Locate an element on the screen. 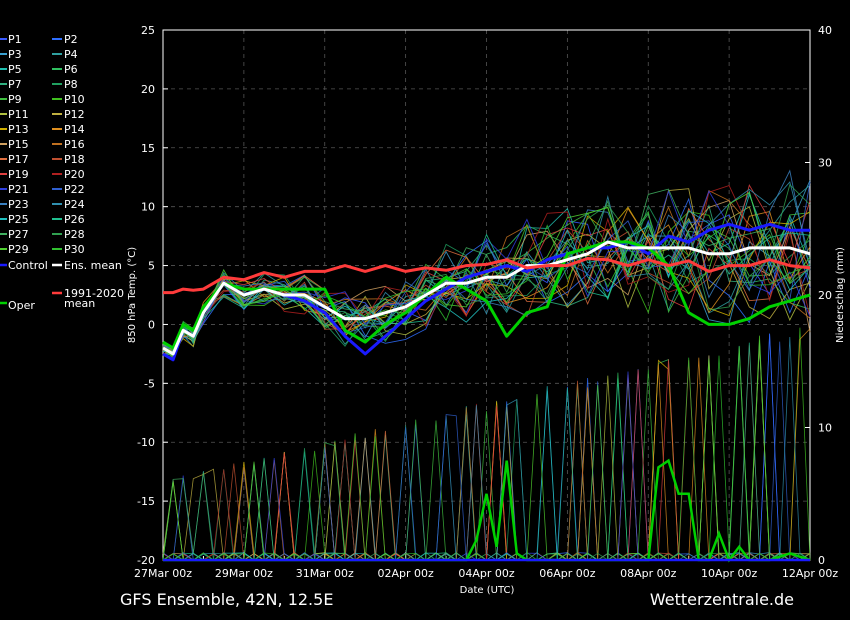 The image size is (850, 620). y2-tick-label: 40 is located at coordinates (825, 30).